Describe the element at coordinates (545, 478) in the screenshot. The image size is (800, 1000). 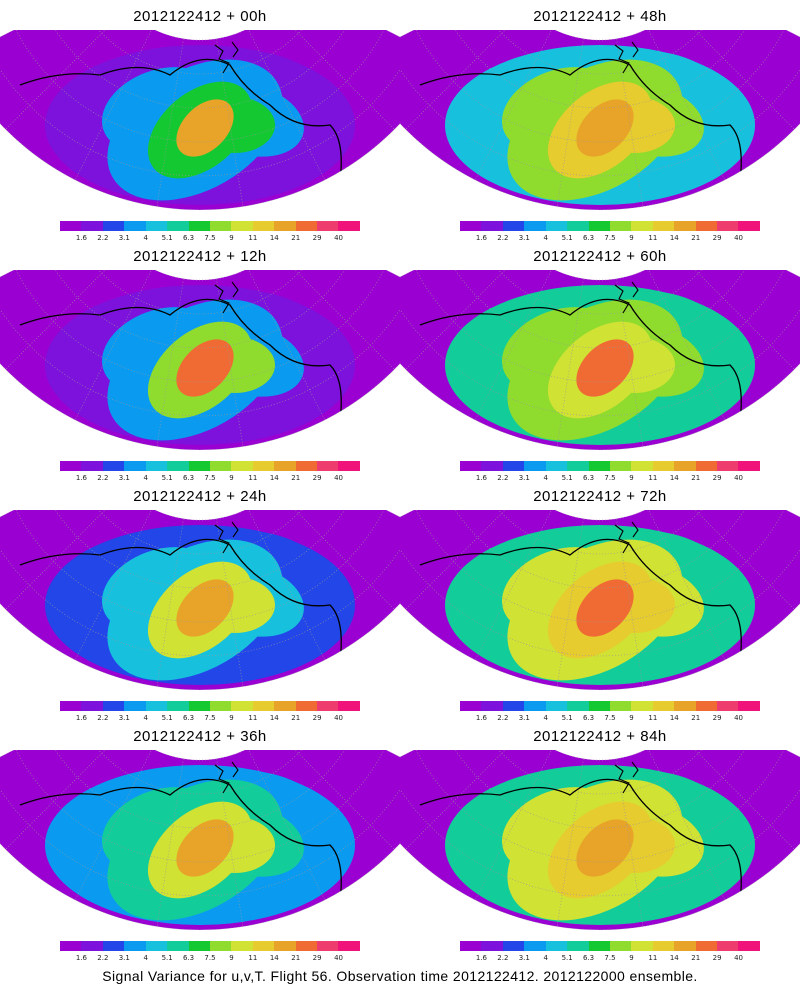
I see `colorbar-tick-label: 4` at that location.